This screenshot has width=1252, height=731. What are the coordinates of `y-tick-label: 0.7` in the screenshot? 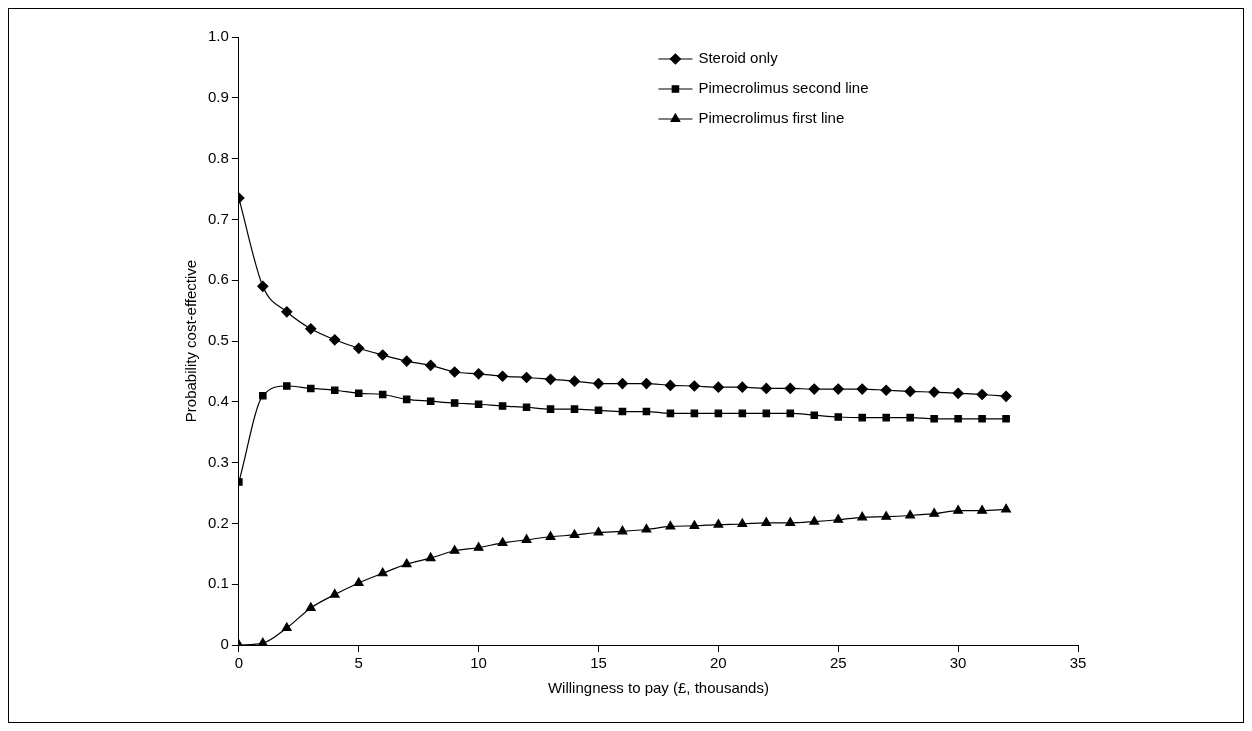 It's located at (218, 218).